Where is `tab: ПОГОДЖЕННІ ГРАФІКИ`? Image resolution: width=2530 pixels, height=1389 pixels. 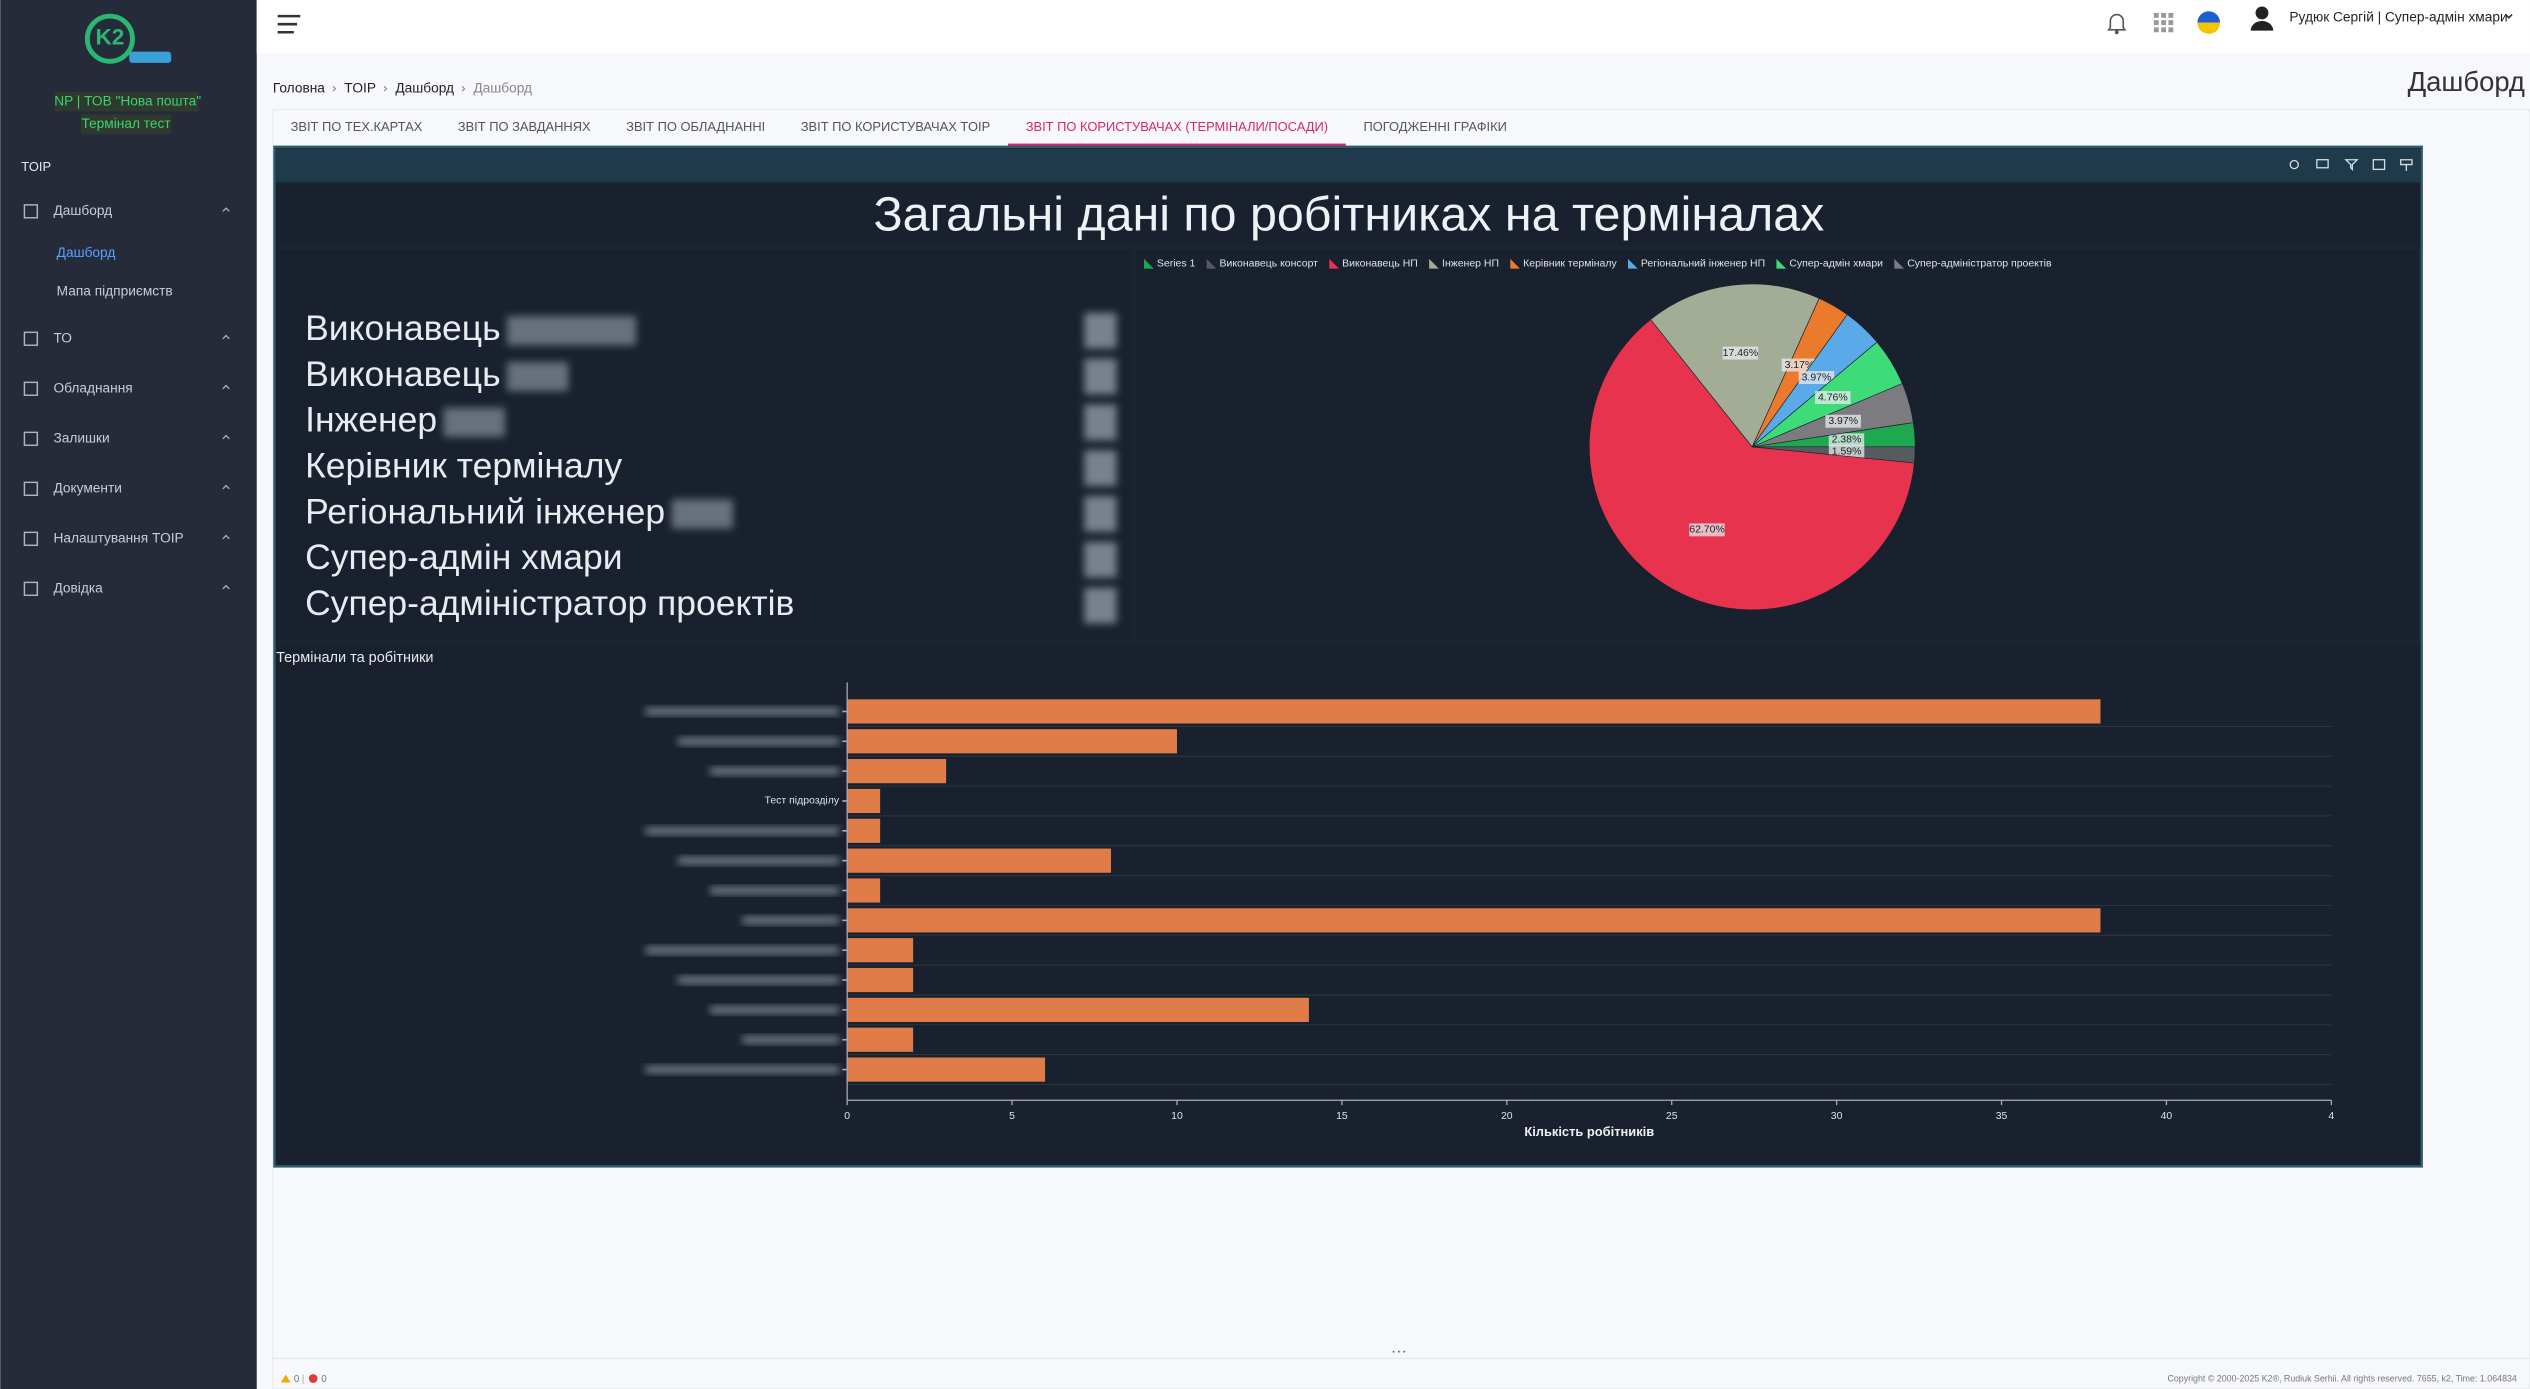
tab: ПОГОДЖЕННІ ГРАФІКИ is located at coordinates (1435, 126).